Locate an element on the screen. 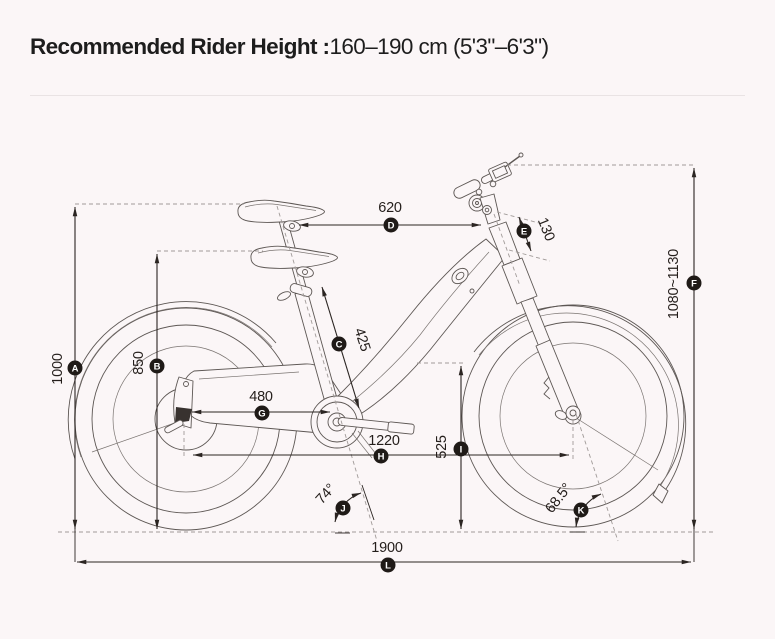 The width and height of the screenshot is (775, 639). dim-L-letter: L is located at coordinates (388, 565).